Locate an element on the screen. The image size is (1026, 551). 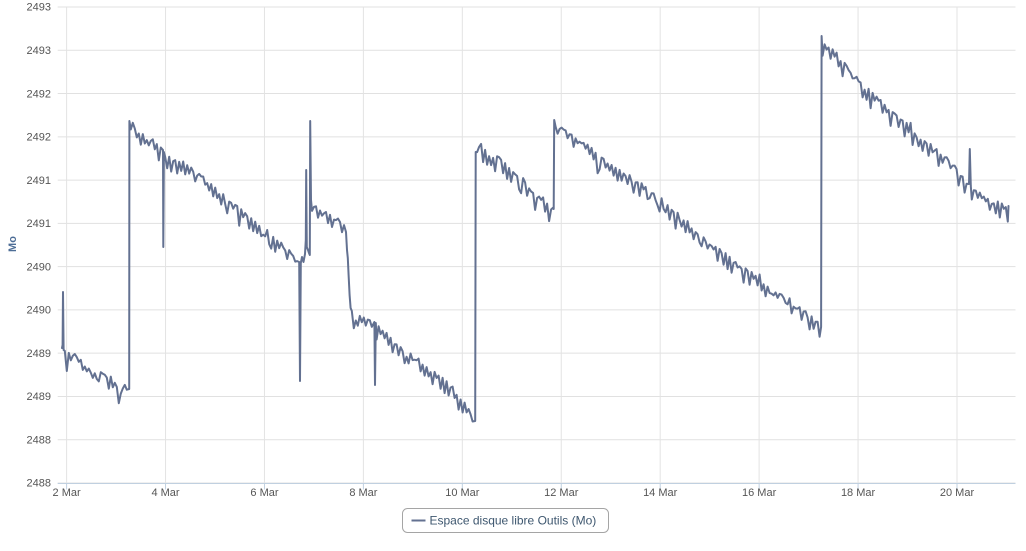
svg-text: 14 Mar is located at coordinates (660, 493).